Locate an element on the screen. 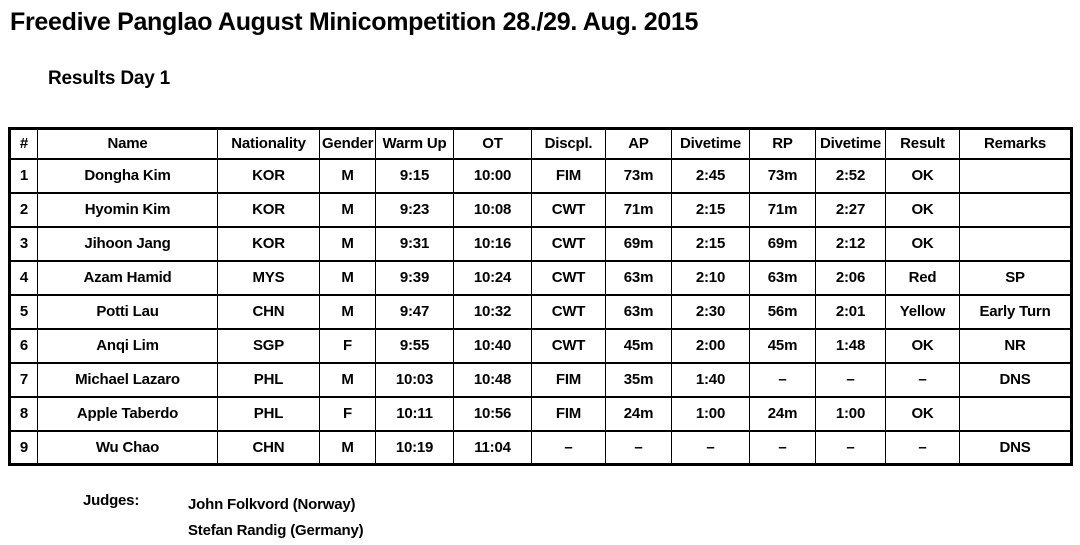  table-cell: Potti Lau is located at coordinates (127, 311).